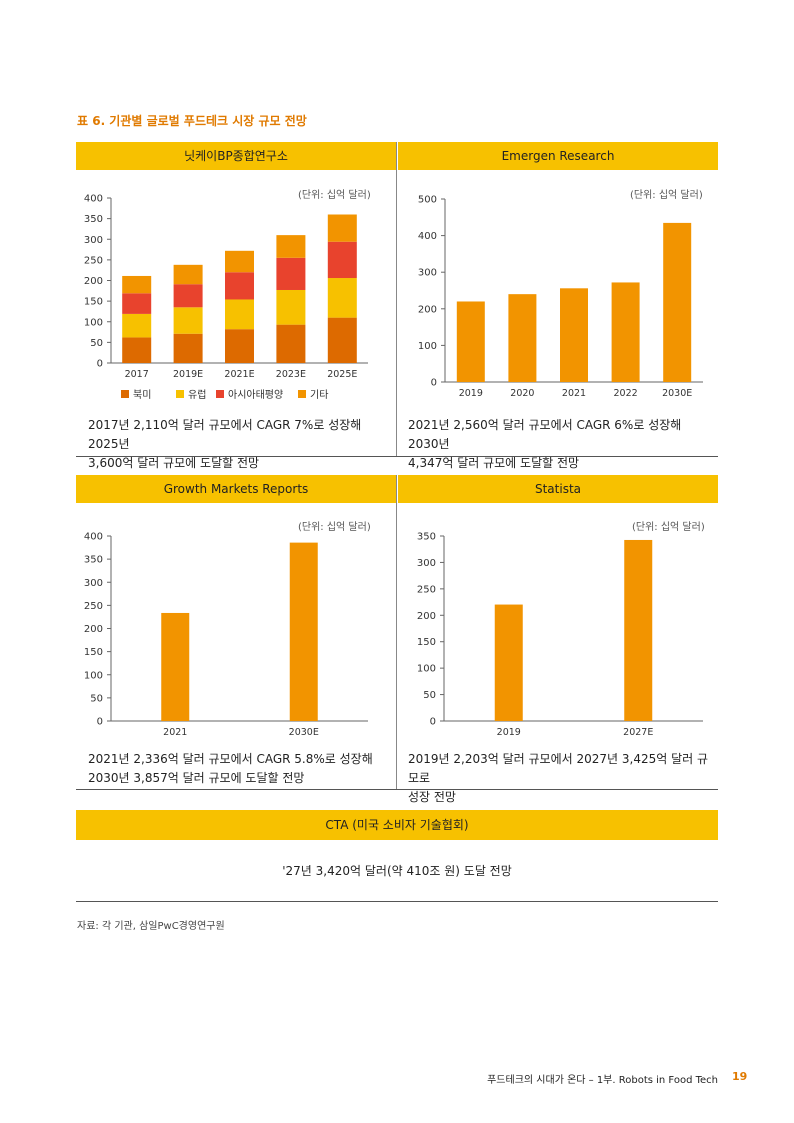 The height and width of the screenshot is (1123, 794). What do you see at coordinates (255, 395) in the screenshot?
I see `legend-label: 아시아태평양` at bounding box center [255, 395].